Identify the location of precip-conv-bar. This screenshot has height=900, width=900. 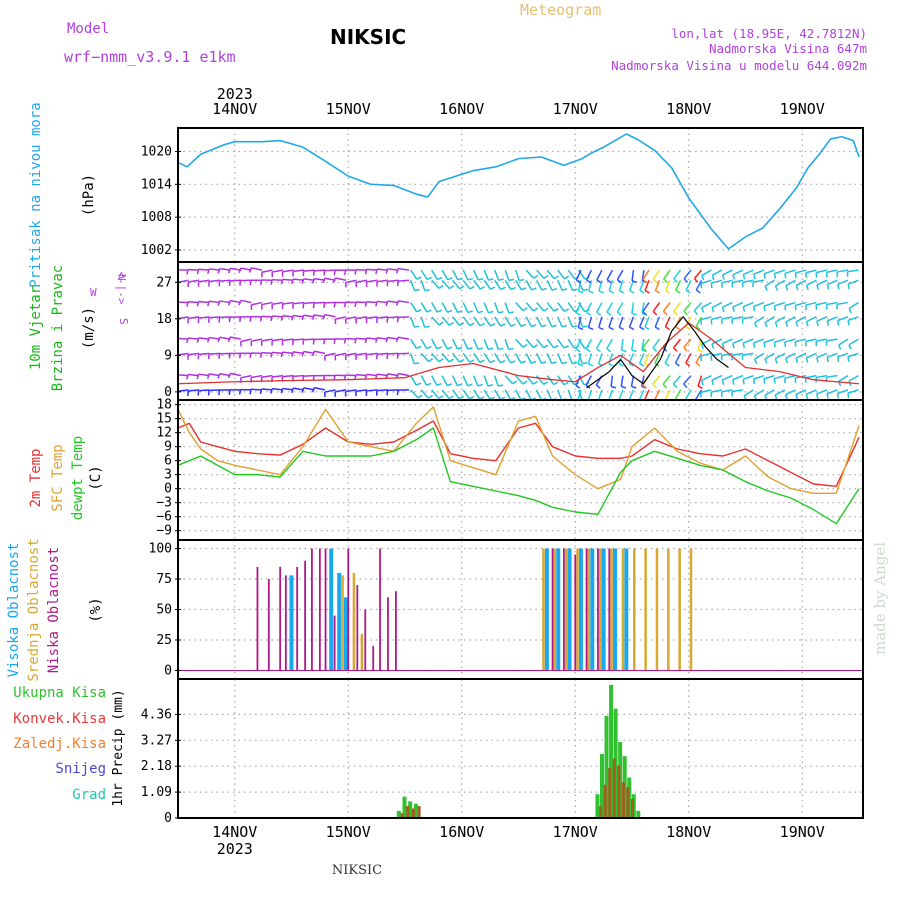
(408, 812).